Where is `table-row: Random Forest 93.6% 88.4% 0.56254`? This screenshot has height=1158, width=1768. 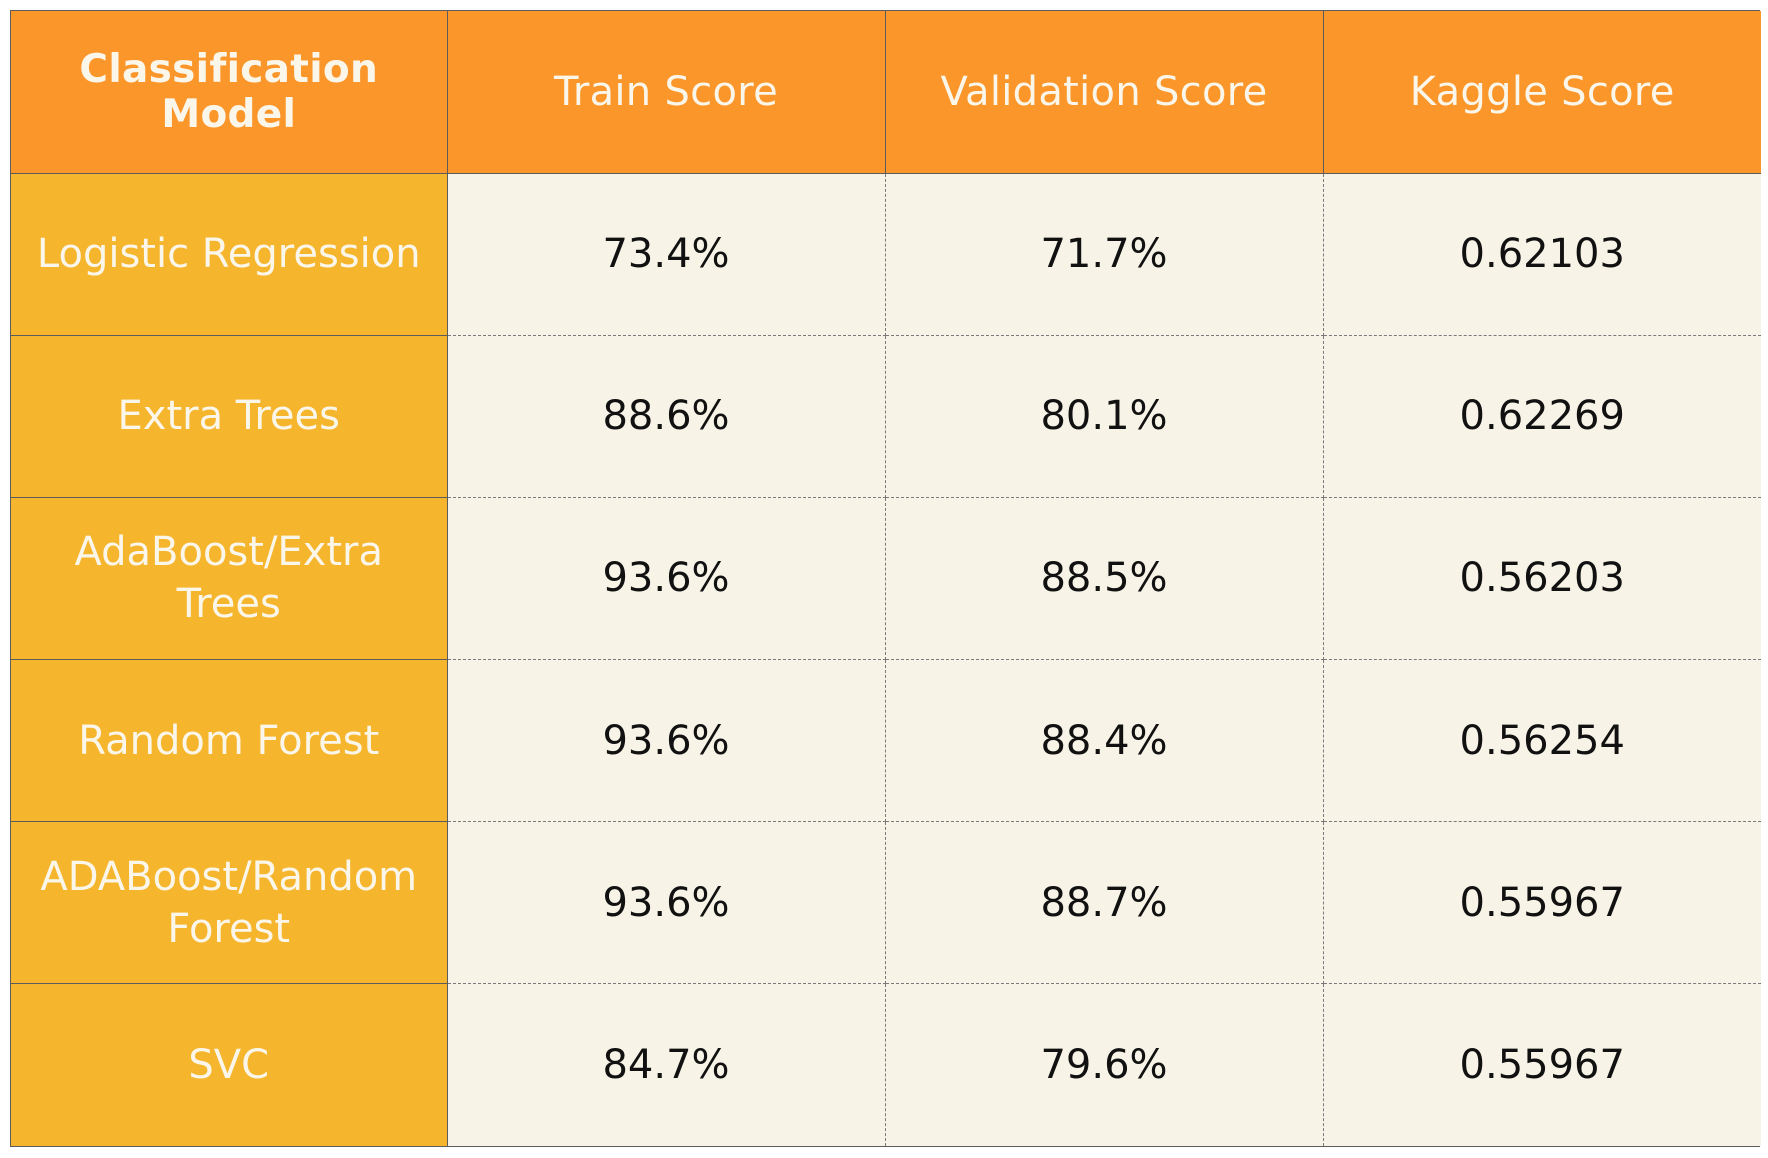 table-row: Random Forest 93.6% 88.4% 0.56254 is located at coordinates (886, 741).